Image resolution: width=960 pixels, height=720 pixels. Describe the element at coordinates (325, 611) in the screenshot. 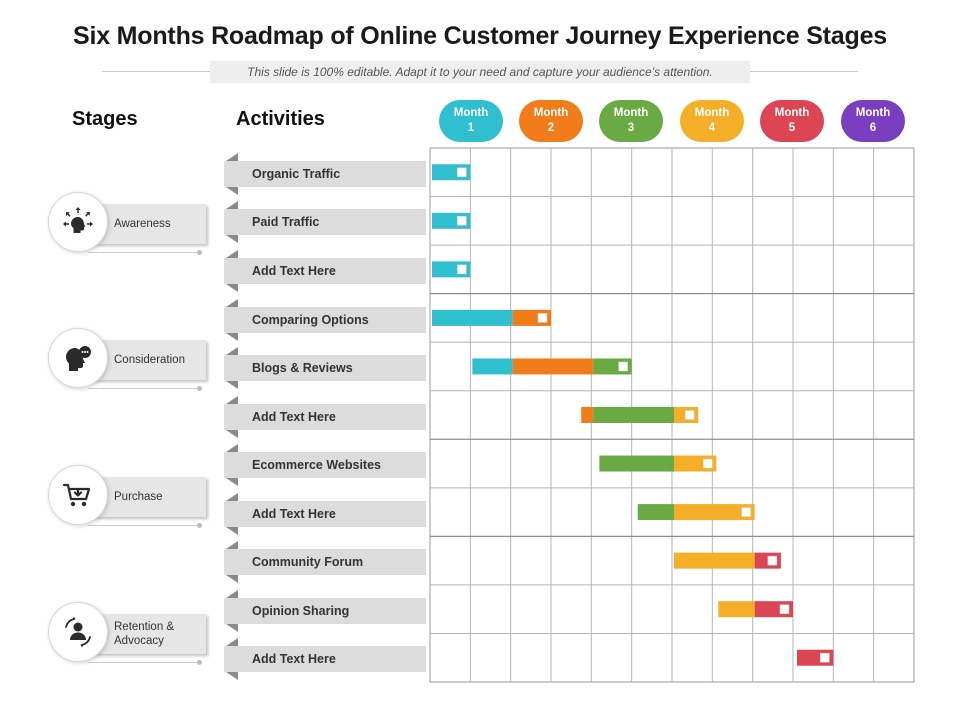

I see `activity-label: Opinion Sharing` at that location.